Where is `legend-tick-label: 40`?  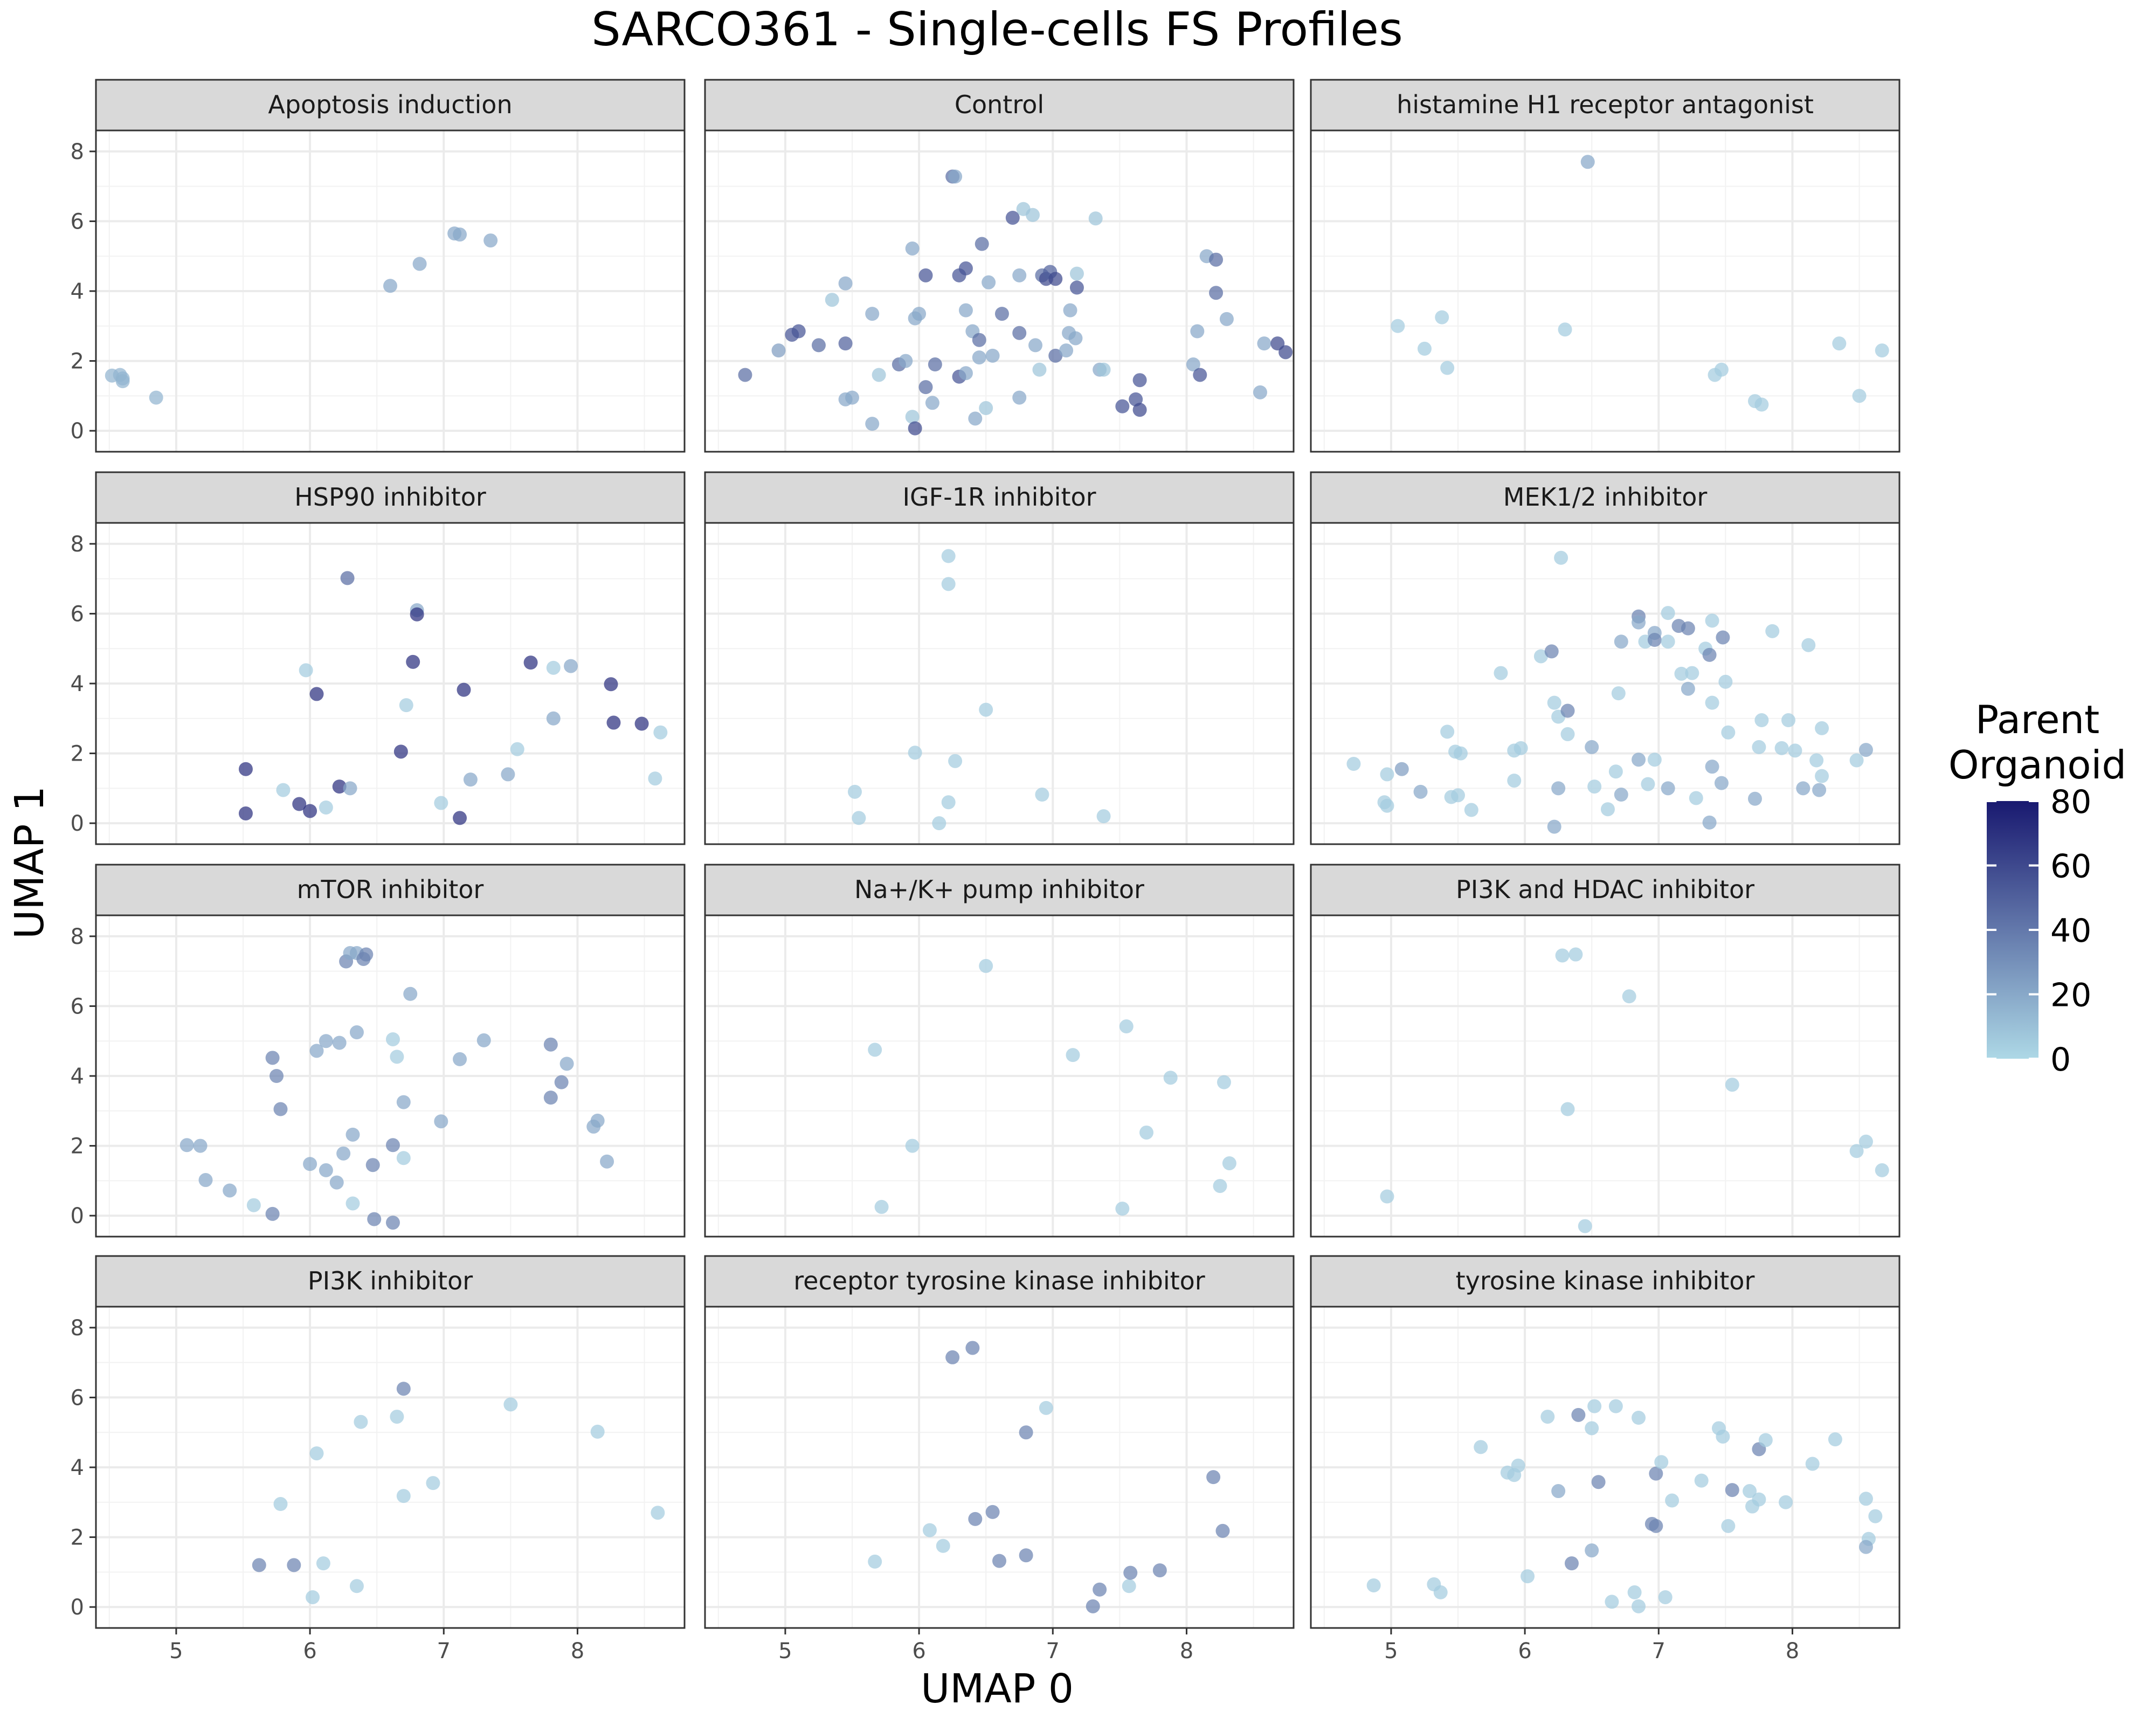
legend-tick-label: 40 is located at coordinates (2070, 931).